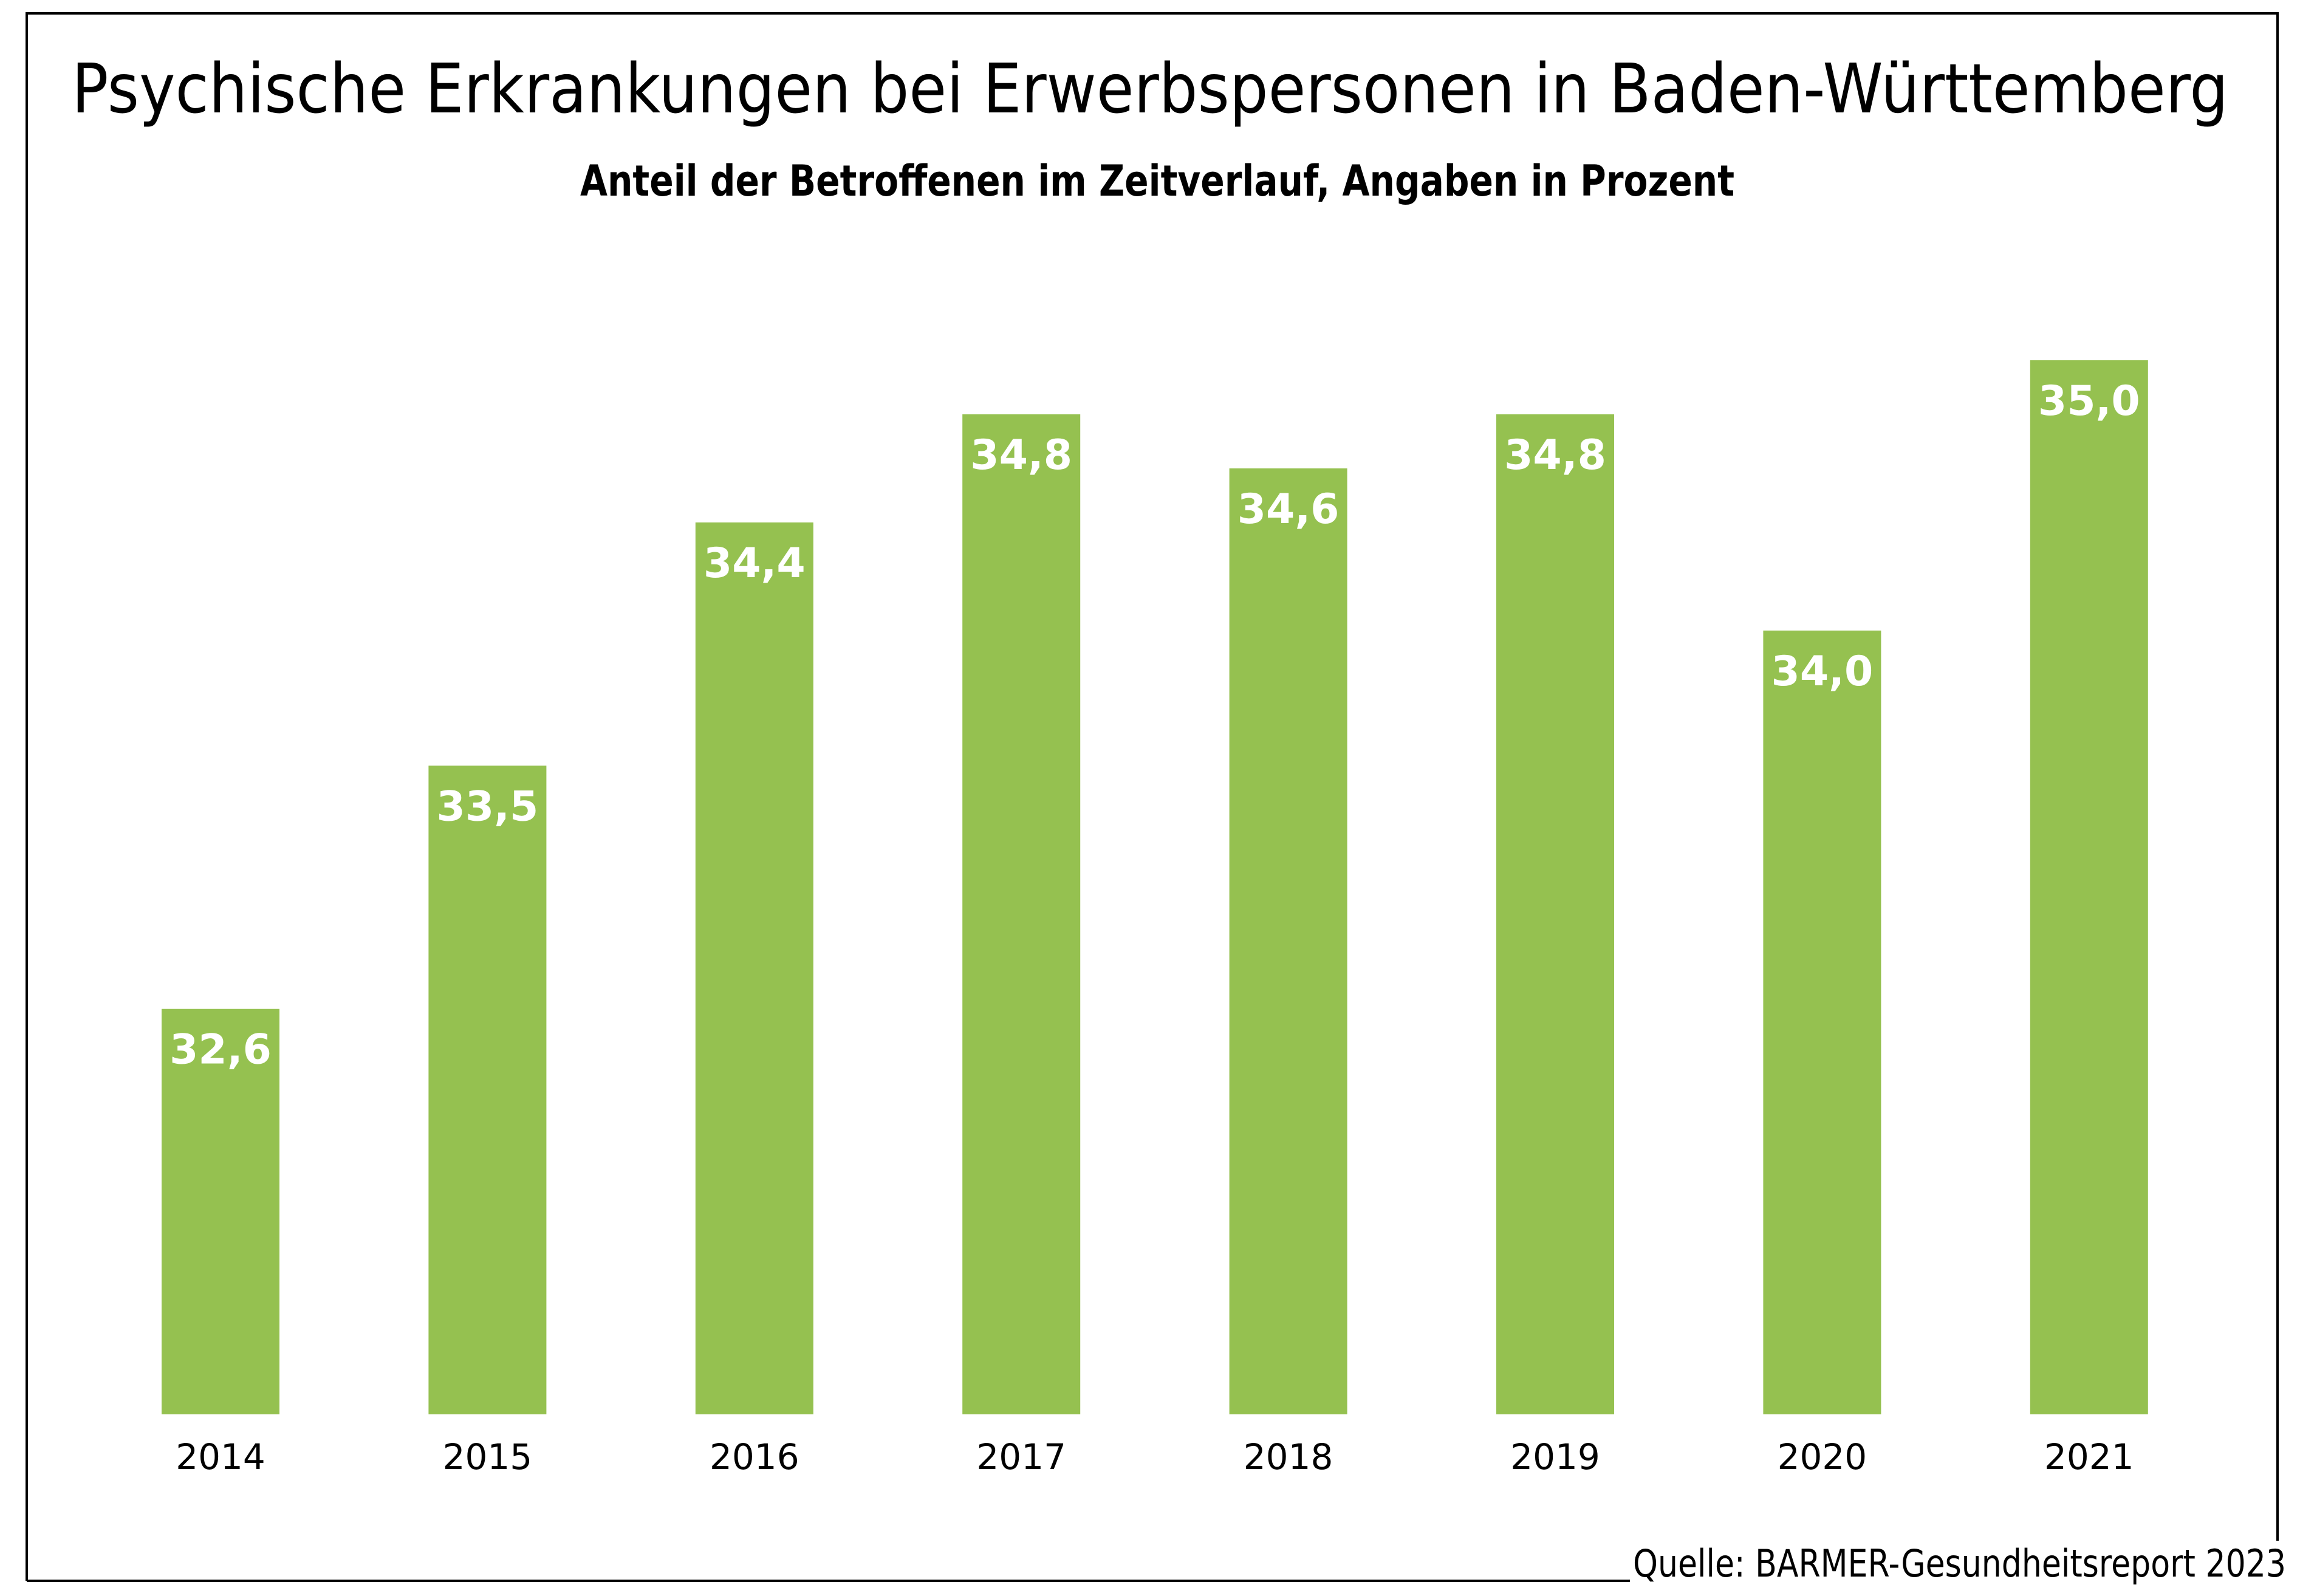 The width and height of the screenshot is (2300, 1596). Describe the element at coordinates (1288, 941) in the screenshot. I see `bar-2018` at that location.